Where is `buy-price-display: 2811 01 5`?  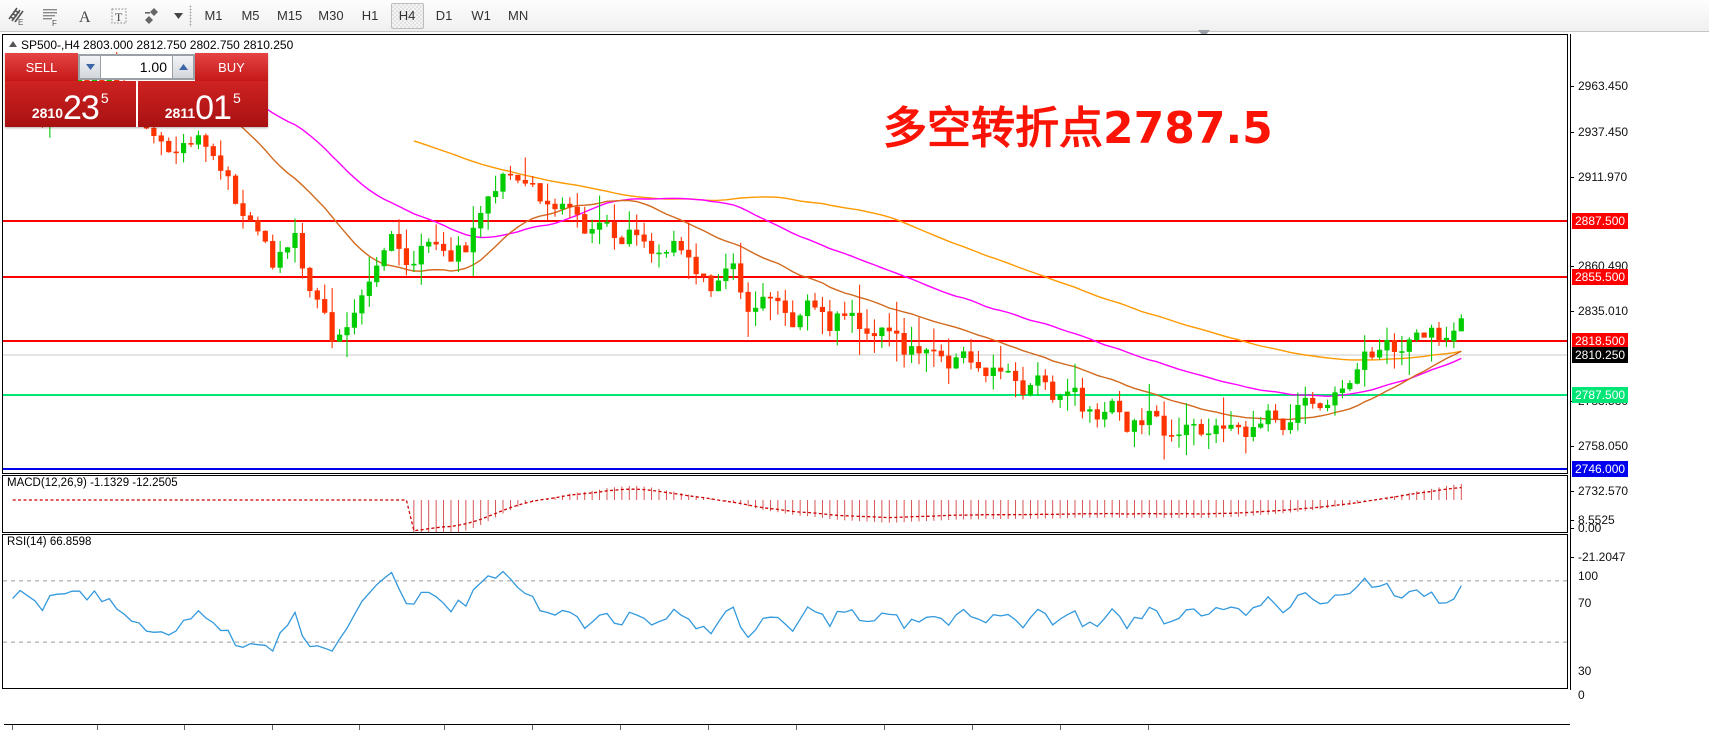
buy-price-display: 2811 01 5 is located at coordinates (201, 104).